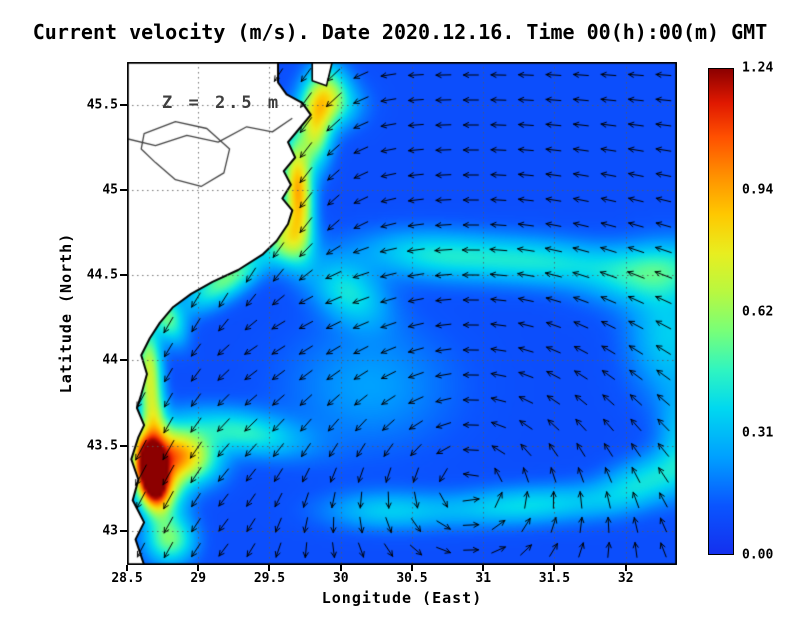 The width and height of the screenshot is (800, 618). What do you see at coordinates (110, 190) in the screenshot?
I see `y-tick-label: 45` at bounding box center [110, 190].